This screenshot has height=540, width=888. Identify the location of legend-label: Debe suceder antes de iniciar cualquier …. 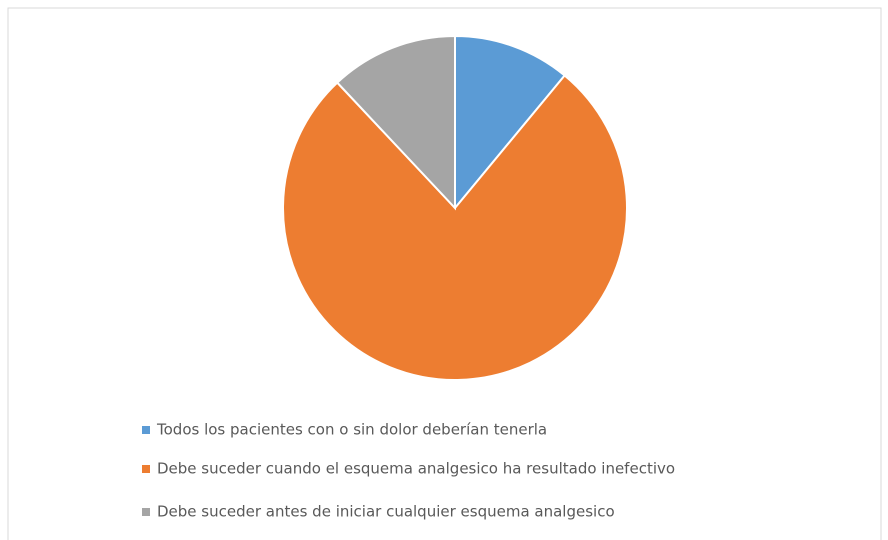
(386, 512).